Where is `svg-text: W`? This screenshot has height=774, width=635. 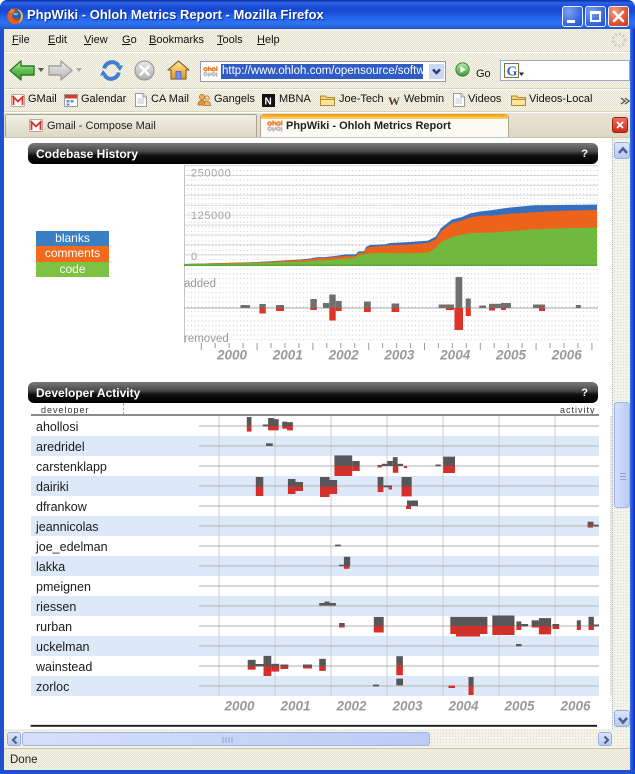
svg-text: W is located at coordinates (394, 100).